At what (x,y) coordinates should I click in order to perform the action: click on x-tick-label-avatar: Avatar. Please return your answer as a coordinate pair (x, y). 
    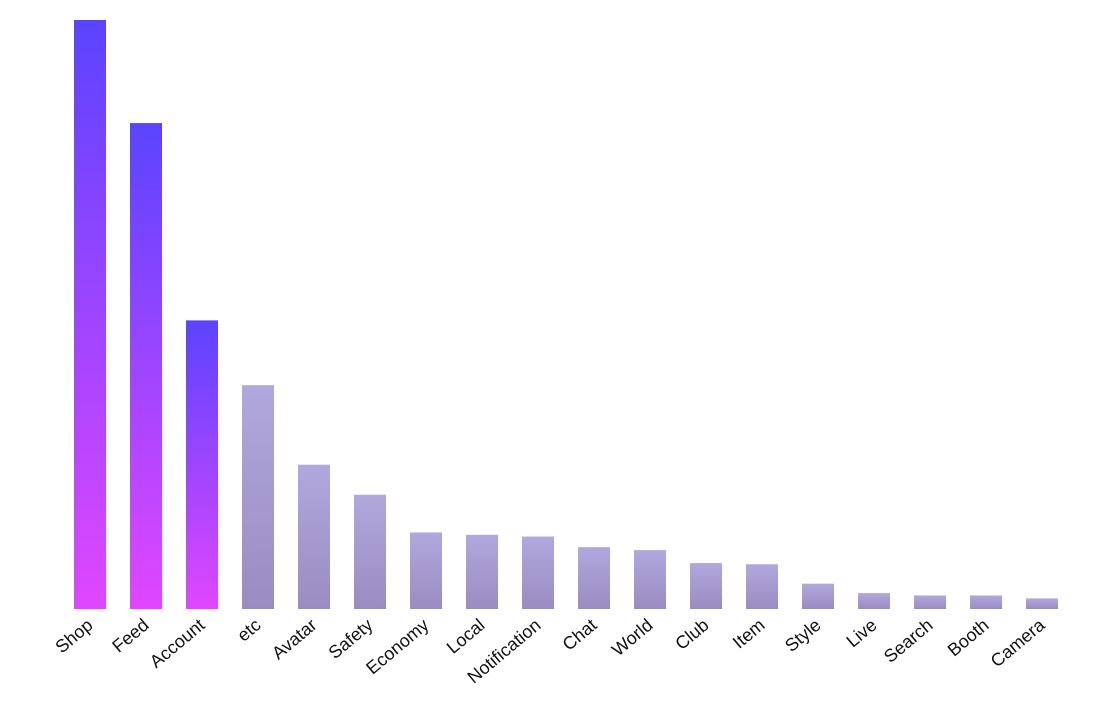
    Looking at the image, I should click on (294, 639).